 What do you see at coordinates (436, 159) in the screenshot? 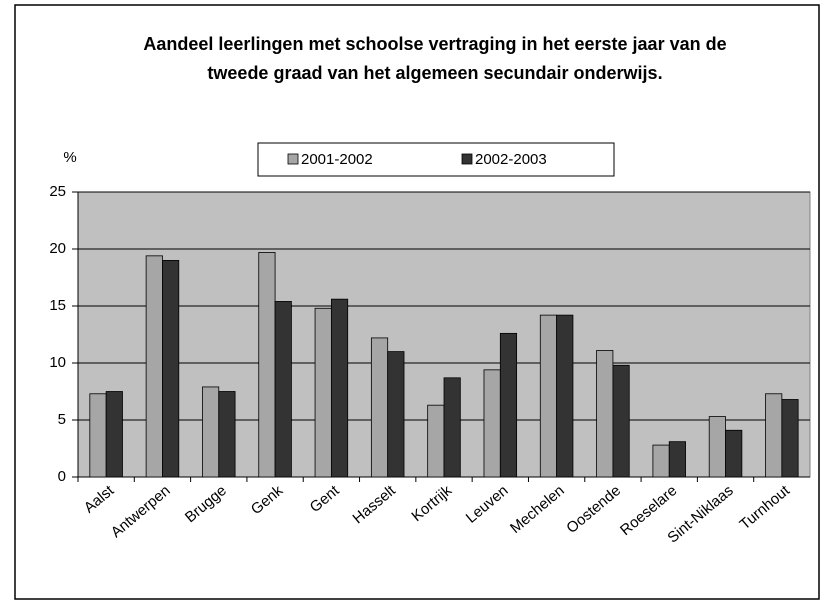
I see `legend-box` at bounding box center [436, 159].